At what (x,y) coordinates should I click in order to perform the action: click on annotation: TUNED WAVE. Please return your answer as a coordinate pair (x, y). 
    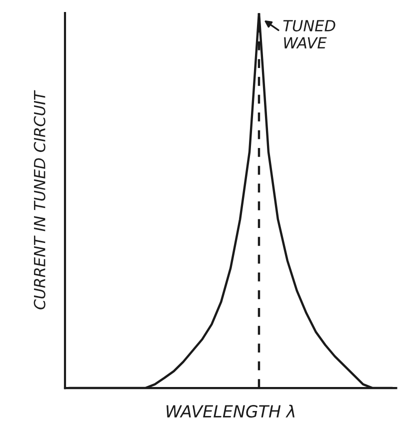
    Looking at the image, I should click on (309, 34).